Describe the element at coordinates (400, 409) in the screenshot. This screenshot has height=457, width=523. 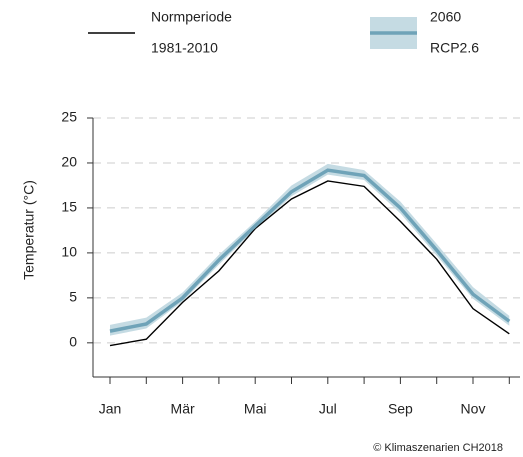
I see `x-tick-label: Sep` at that location.